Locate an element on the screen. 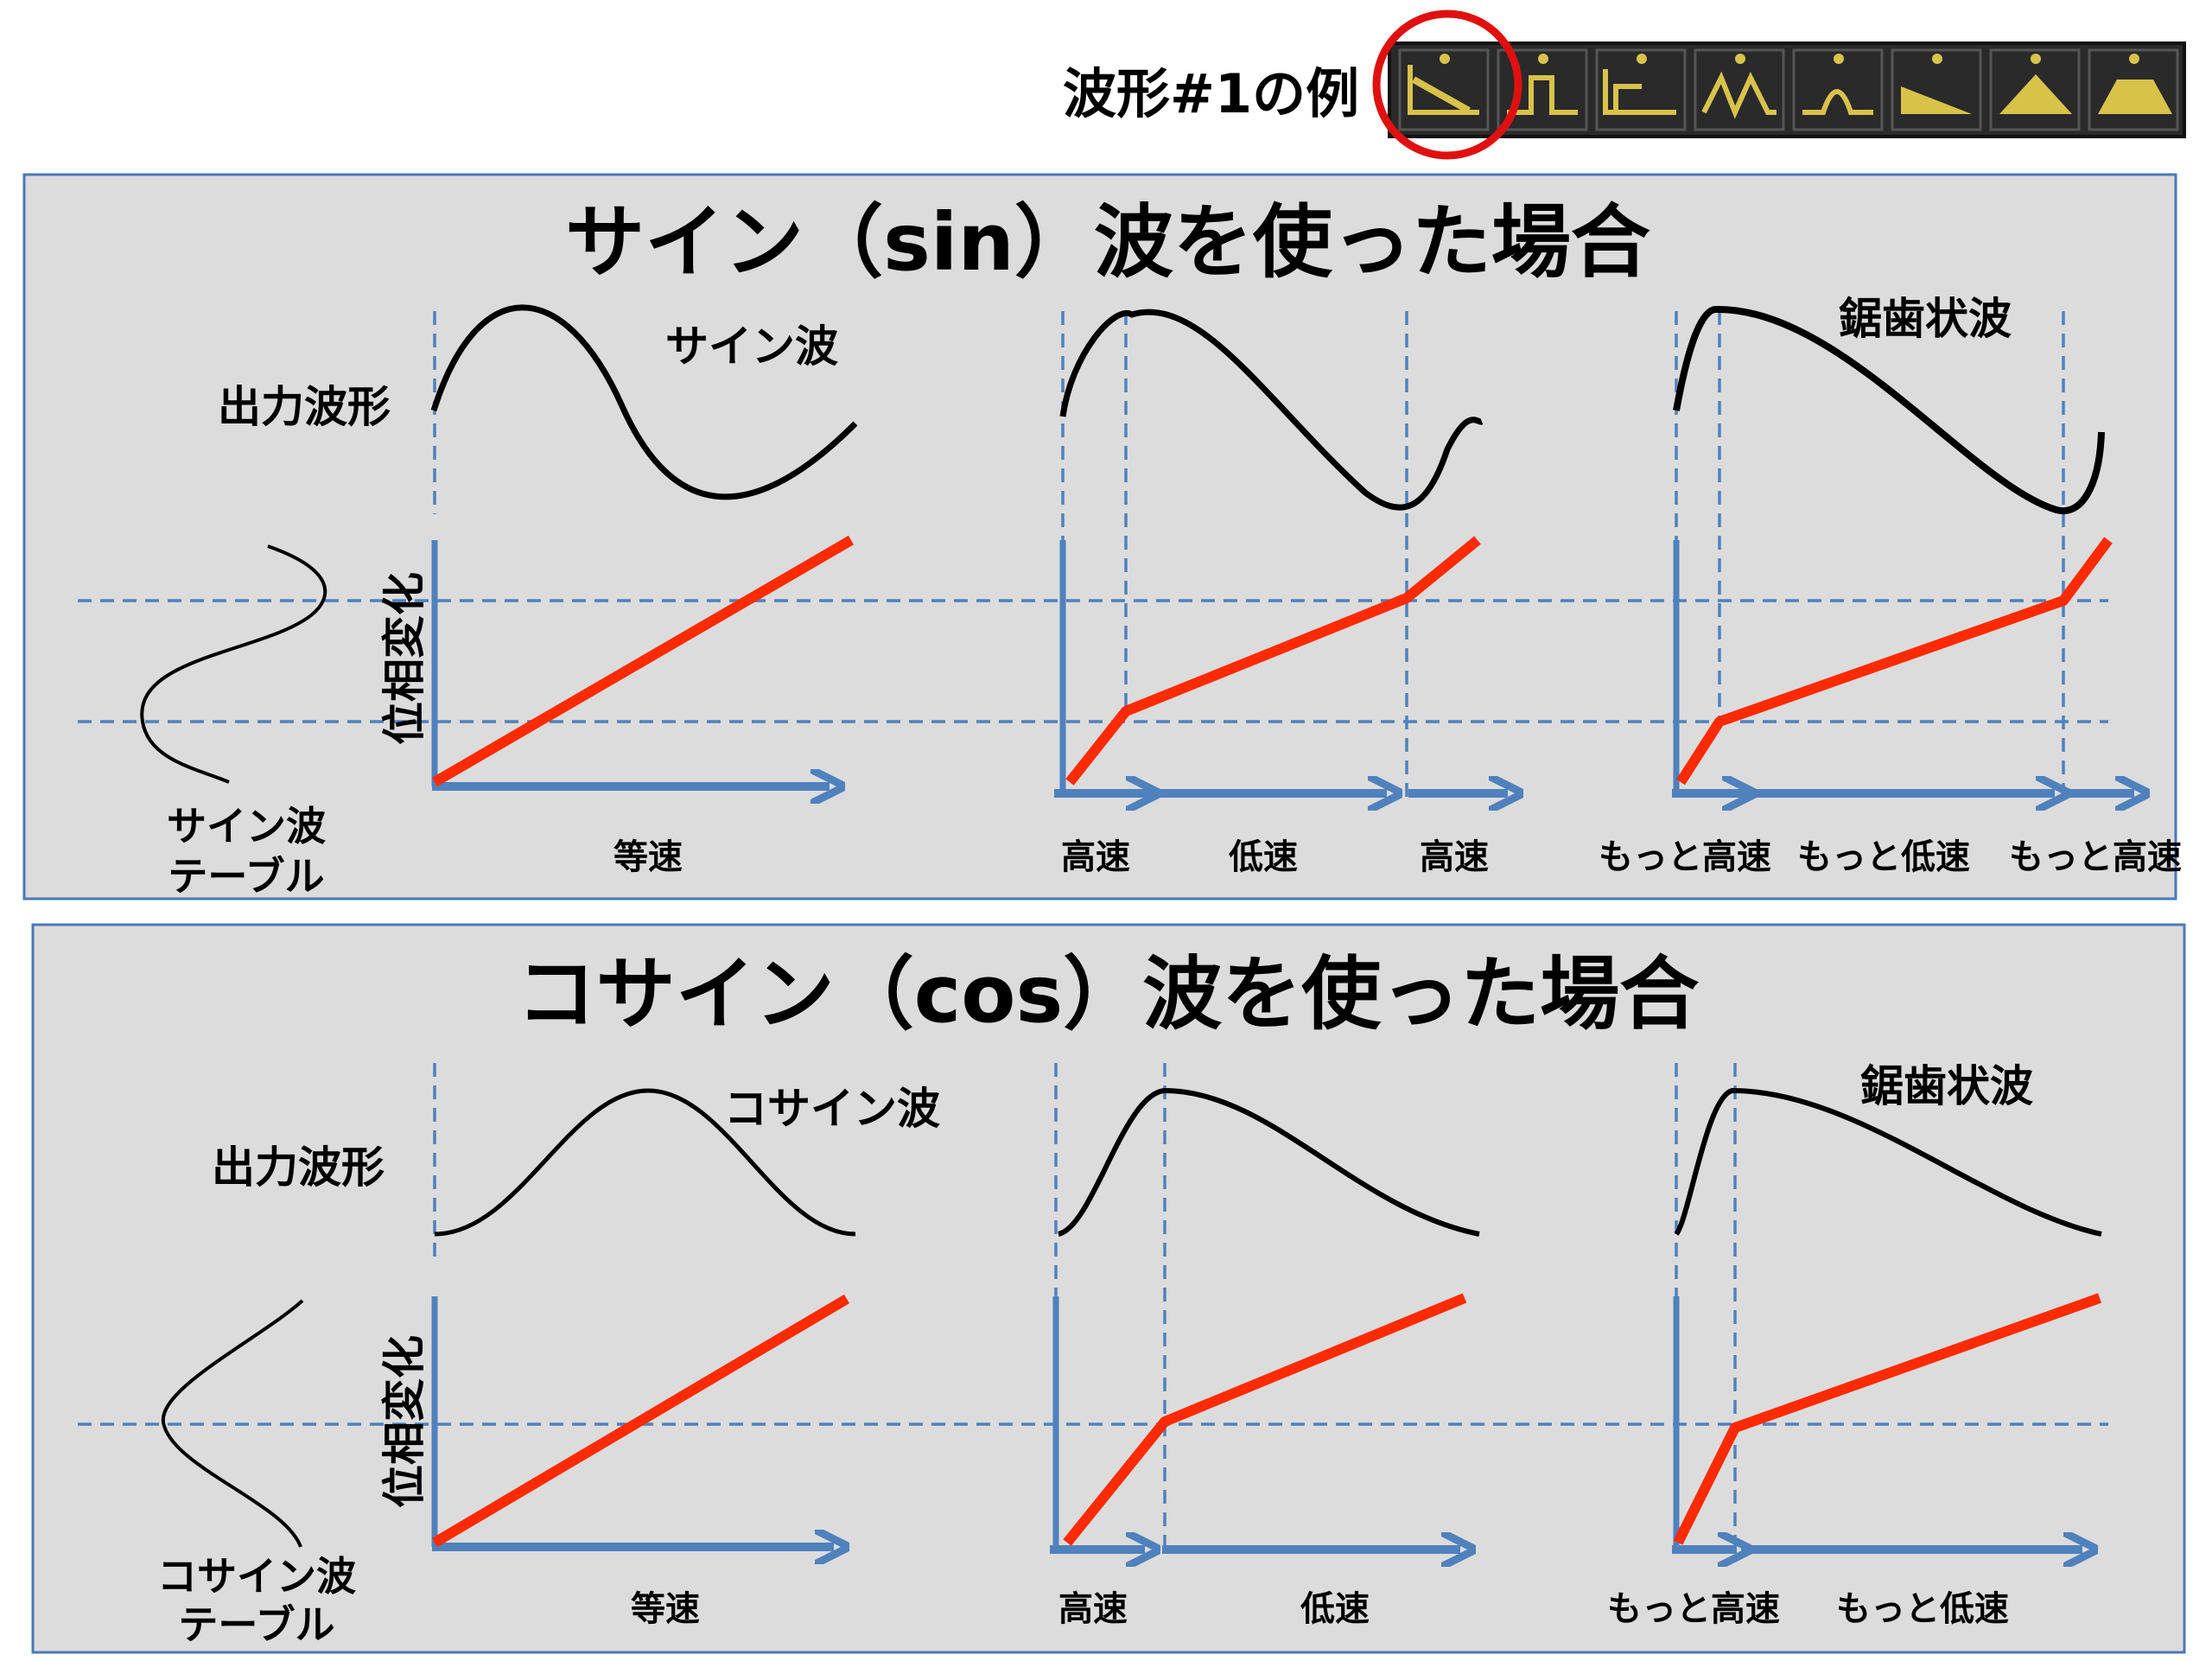 Image resolution: width=2212 pixels, height=1661 pixels. step-icon is located at coordinates (1641, 89).